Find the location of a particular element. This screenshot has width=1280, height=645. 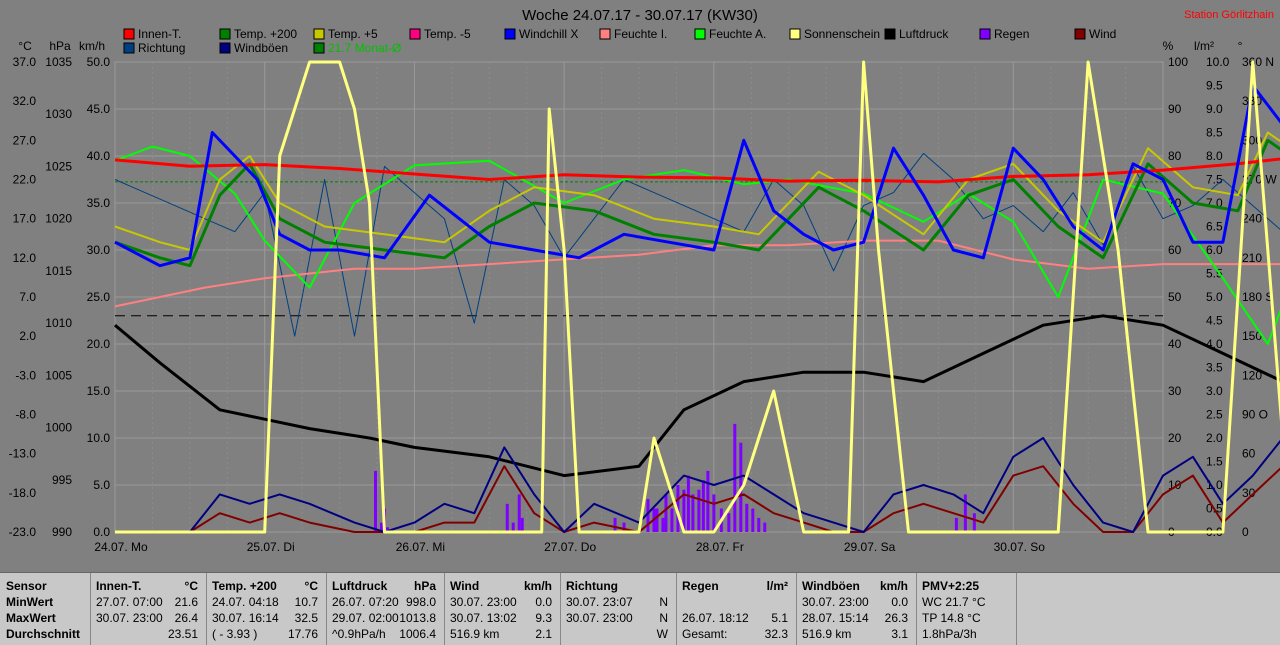

tick-press: 990 is located at coordinates (62, 532).